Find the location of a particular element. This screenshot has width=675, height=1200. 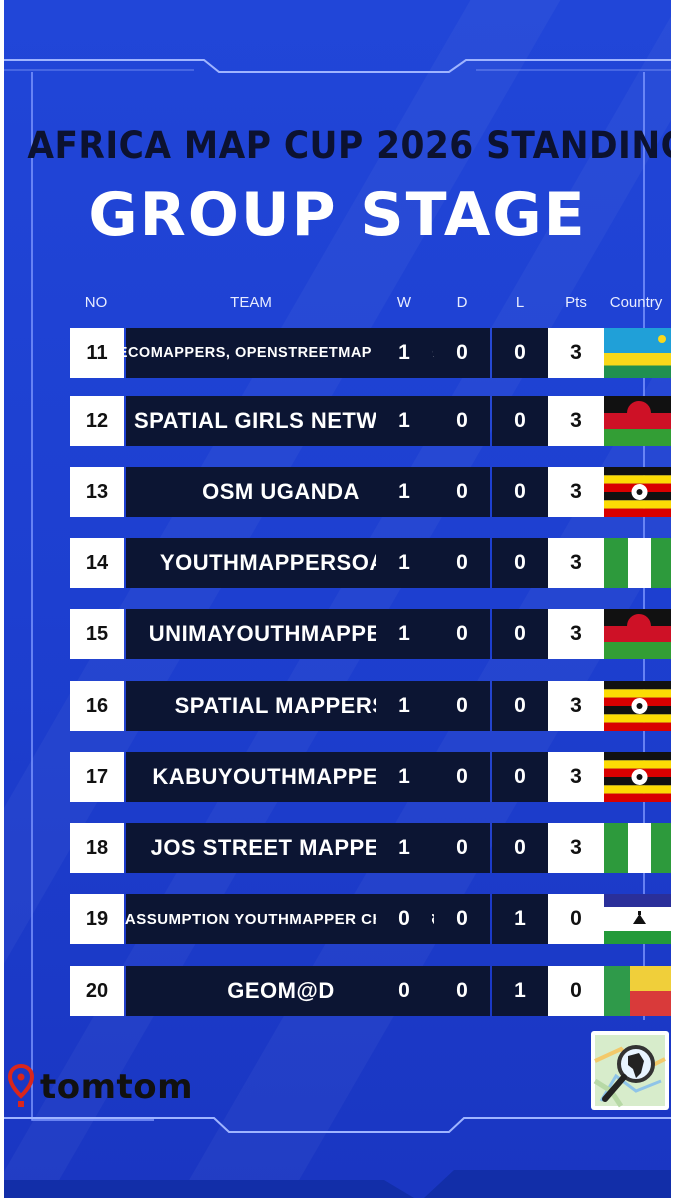

rwanda-flag-icon is located at coordinates (637, 353).